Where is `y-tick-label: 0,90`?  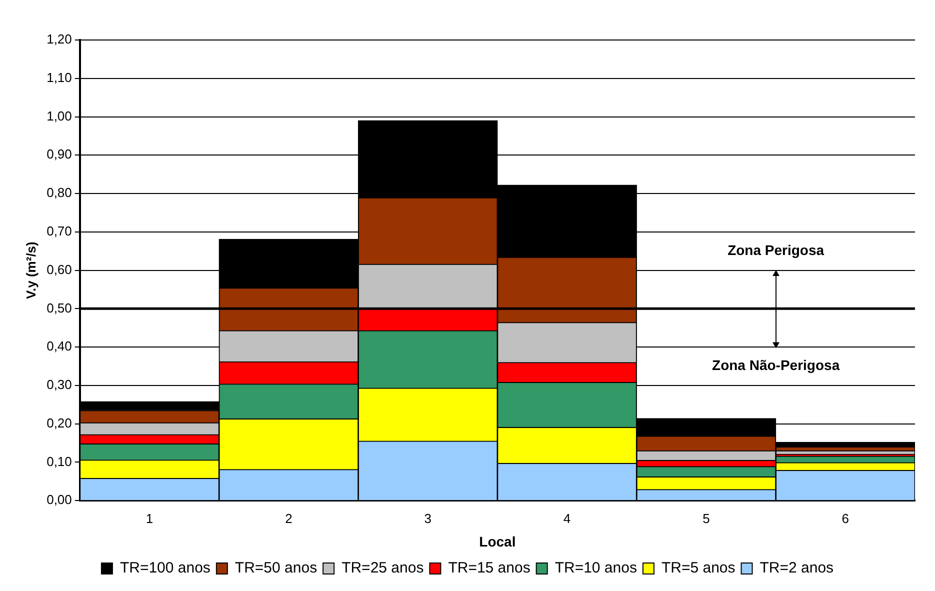 y-tick-label: 0,90 is located at coordinates (59, 154).